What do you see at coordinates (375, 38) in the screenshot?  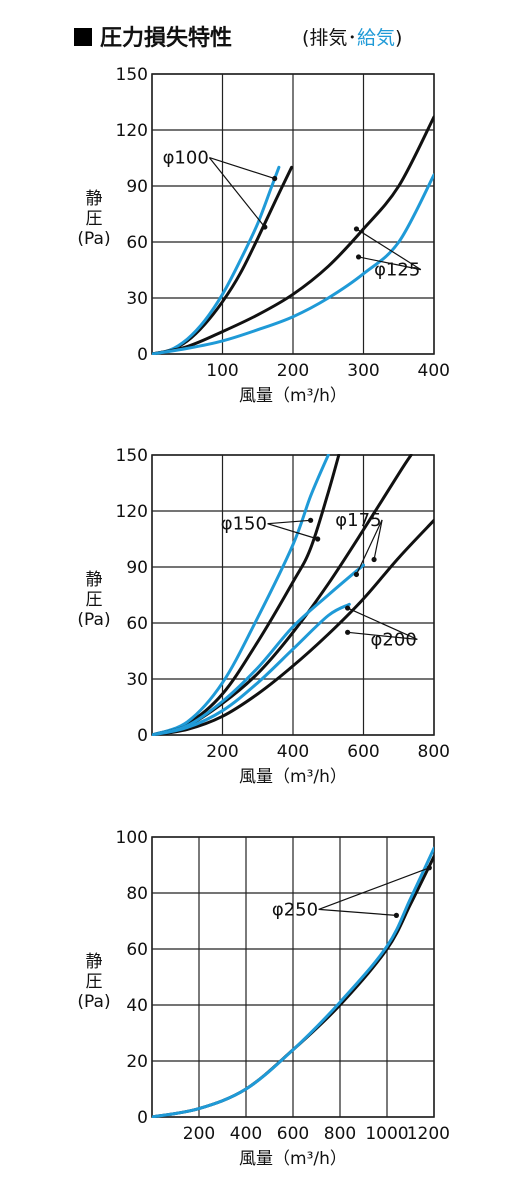 I see `supply-label: 給気` at bounding box center [375, 38].